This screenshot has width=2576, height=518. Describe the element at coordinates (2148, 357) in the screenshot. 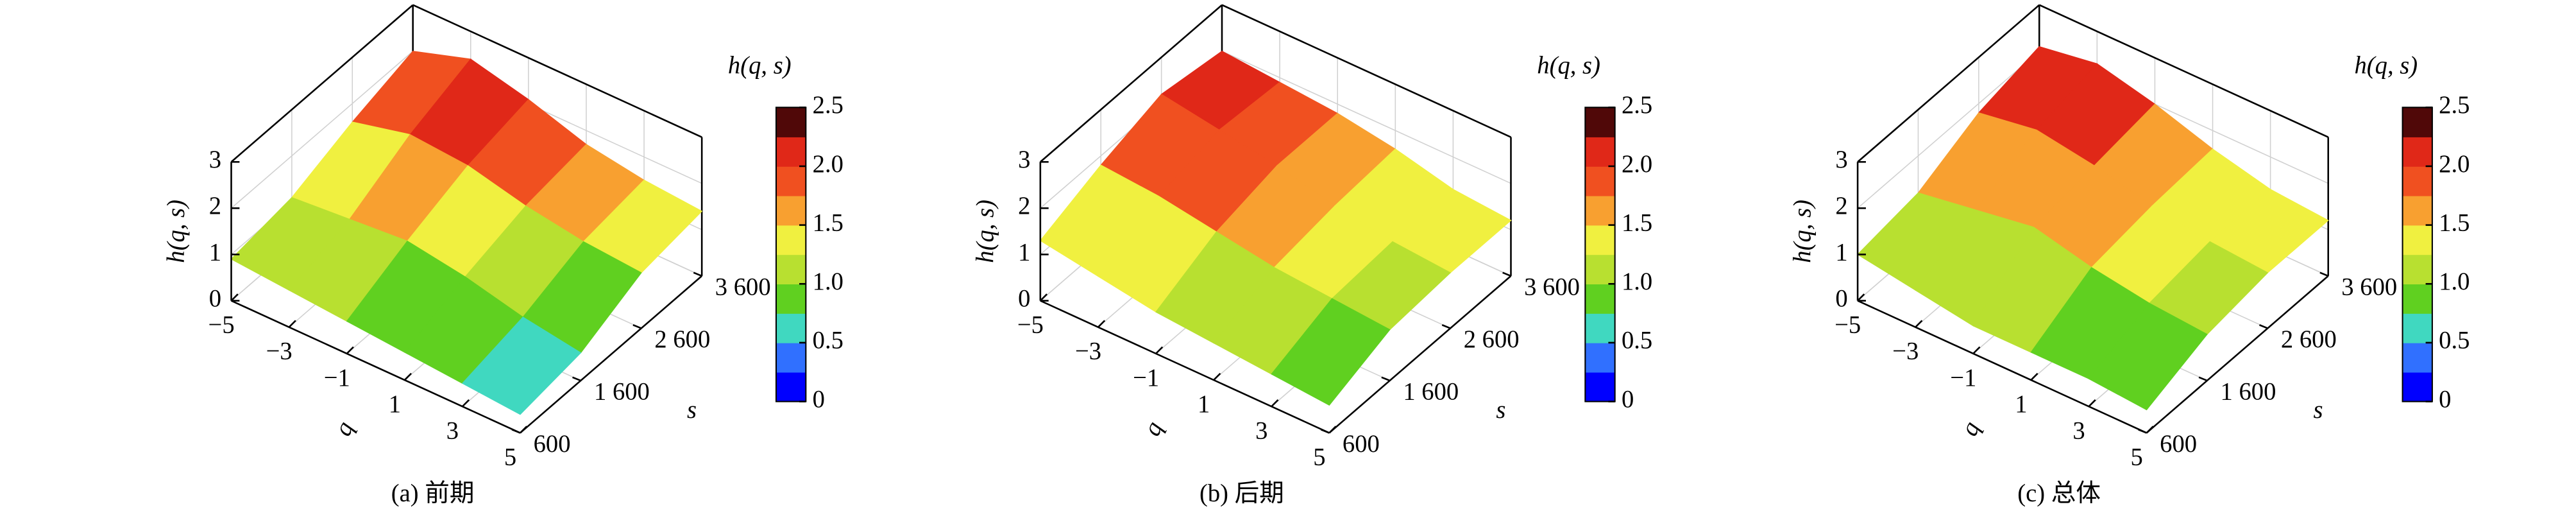

I see `surface-cell` at that location.